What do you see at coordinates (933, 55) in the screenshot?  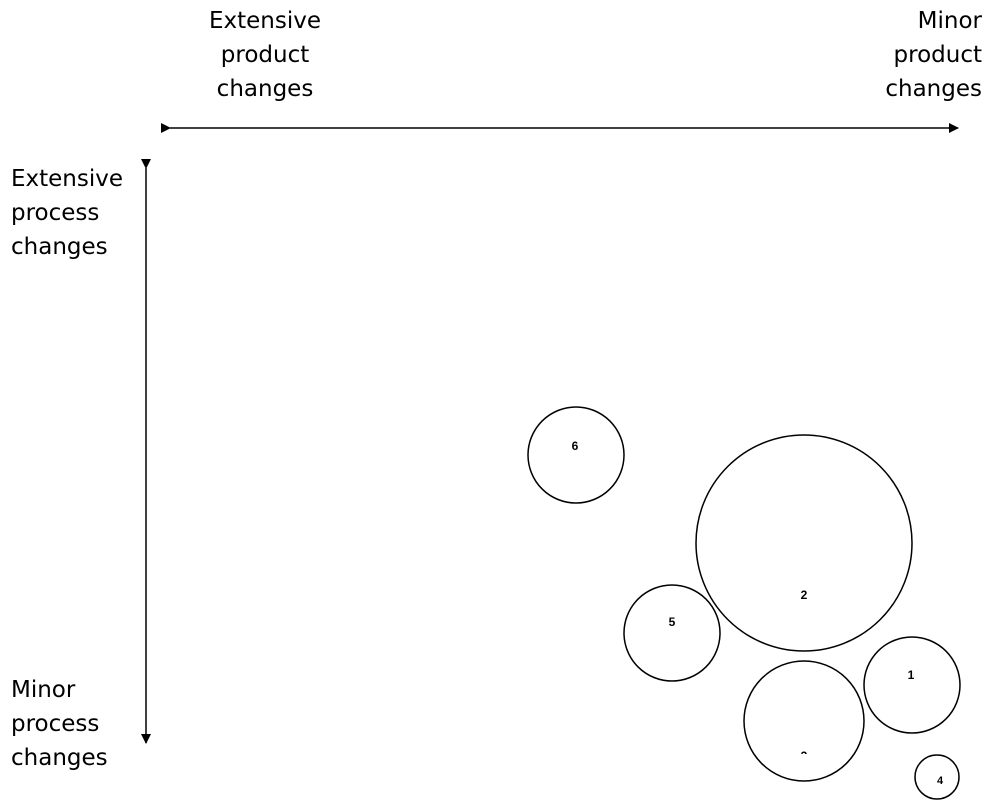 I see `x-axis-right-label: Minor product changes` at bounding box center [933, 55].